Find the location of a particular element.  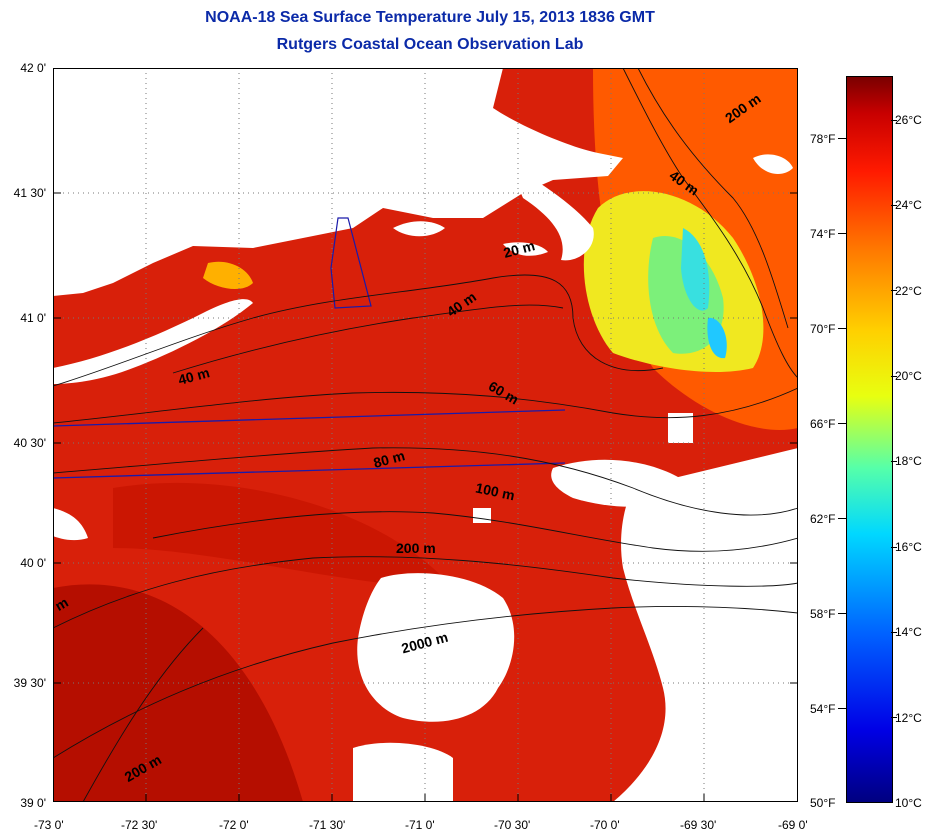

map-subtitle: Rutgers Coastal Ocean Observation Lab is located at coordinates (430, 44).